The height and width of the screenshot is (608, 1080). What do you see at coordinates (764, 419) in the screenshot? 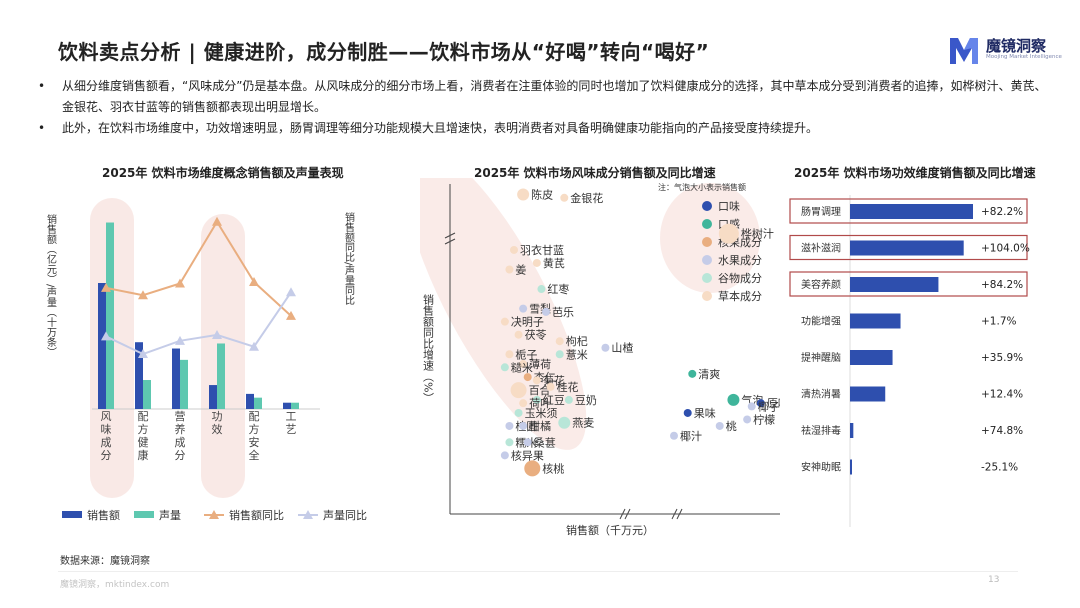
I see `bubble-label: 柠檬` at bounding box center [764, 419].